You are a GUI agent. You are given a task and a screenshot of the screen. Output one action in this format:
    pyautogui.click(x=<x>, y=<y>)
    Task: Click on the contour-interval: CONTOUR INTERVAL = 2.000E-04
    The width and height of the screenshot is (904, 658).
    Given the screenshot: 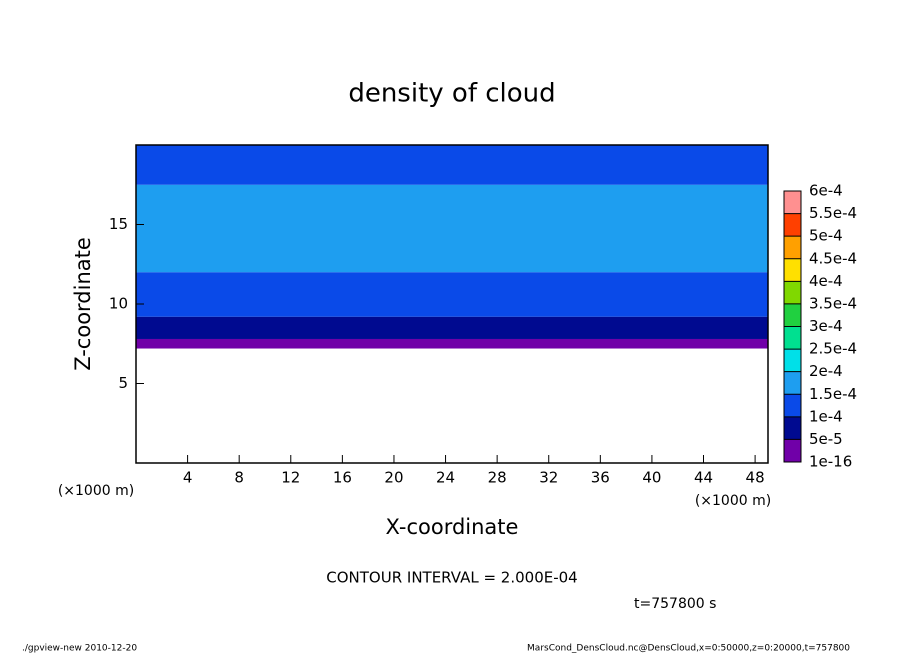 What is the action you would take?
    pyautogui.click(x=451, y=578)
    